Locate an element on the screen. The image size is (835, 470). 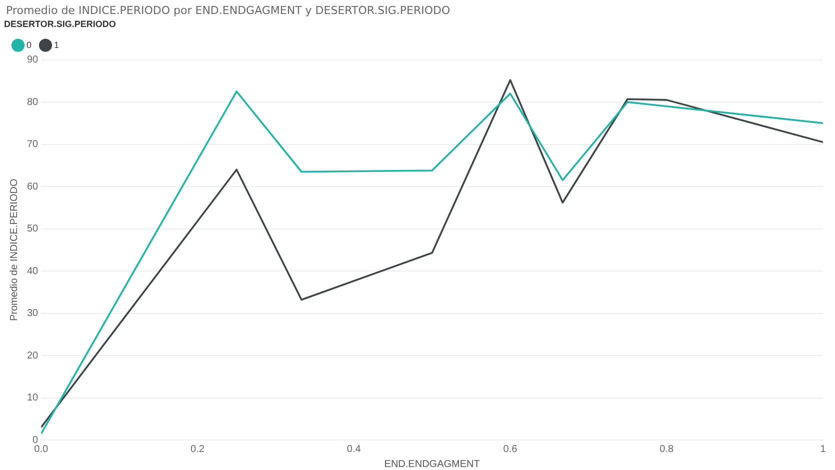
x-tick-label: 0.6 is located at coordinates (510, 449).